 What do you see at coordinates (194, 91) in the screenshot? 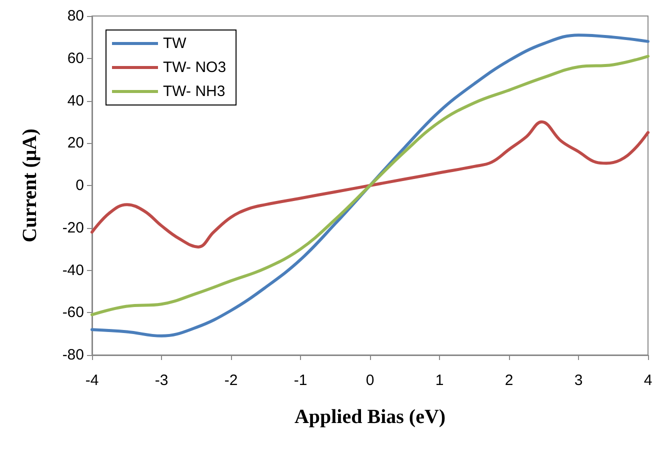
I see `legend-label: TW- NH3` at bounding box center [194, 91].